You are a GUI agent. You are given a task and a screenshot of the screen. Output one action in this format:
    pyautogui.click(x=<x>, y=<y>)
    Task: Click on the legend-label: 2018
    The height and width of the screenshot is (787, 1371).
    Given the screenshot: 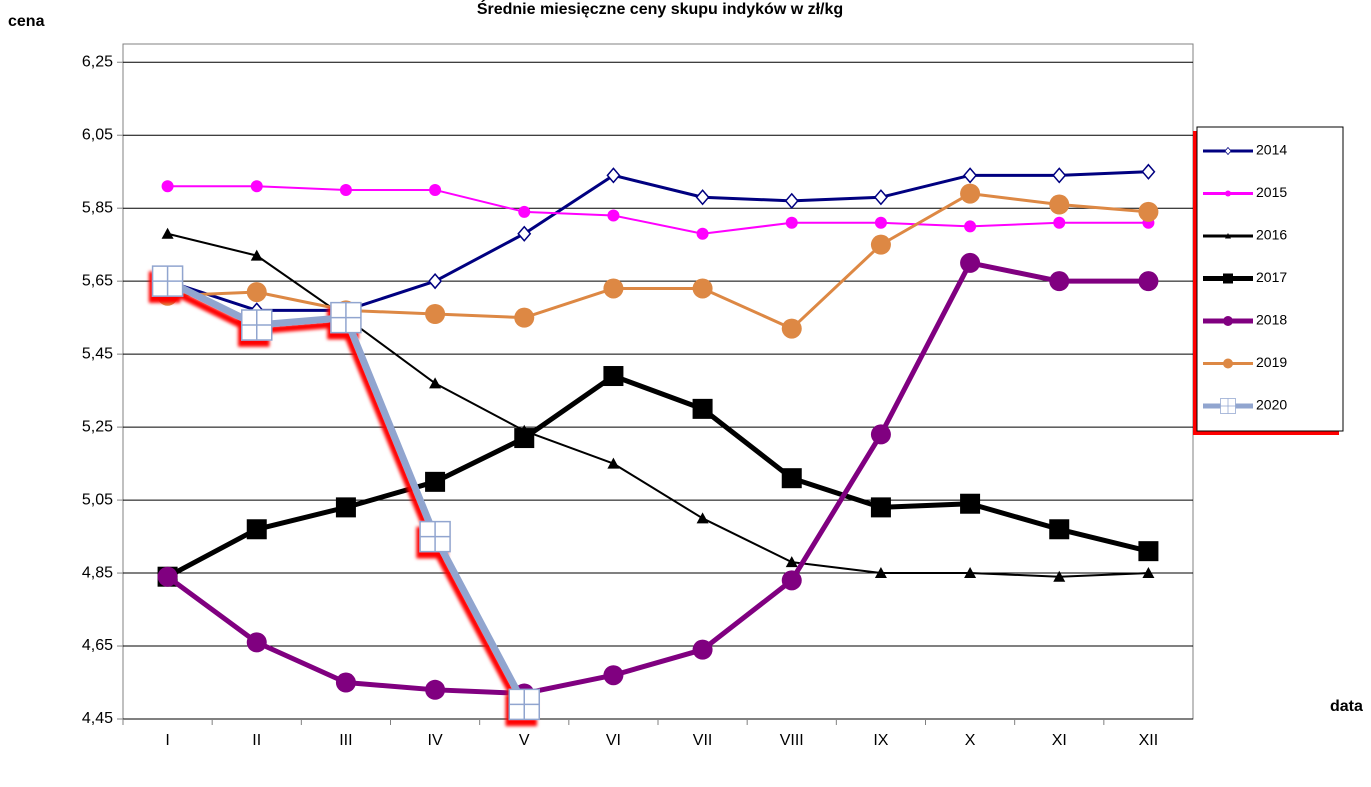 What is the action you would take?
    pyautogui.click(x=1271, y=320)
    